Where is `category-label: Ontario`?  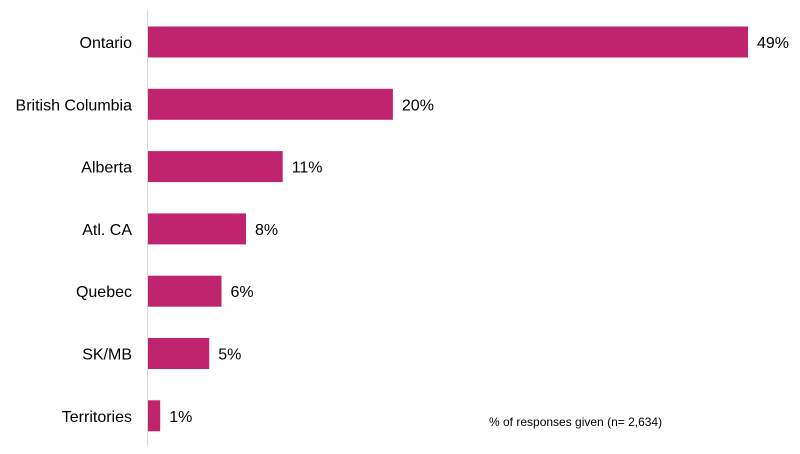 category-label: Ontario is located at coordinates (106, 43).